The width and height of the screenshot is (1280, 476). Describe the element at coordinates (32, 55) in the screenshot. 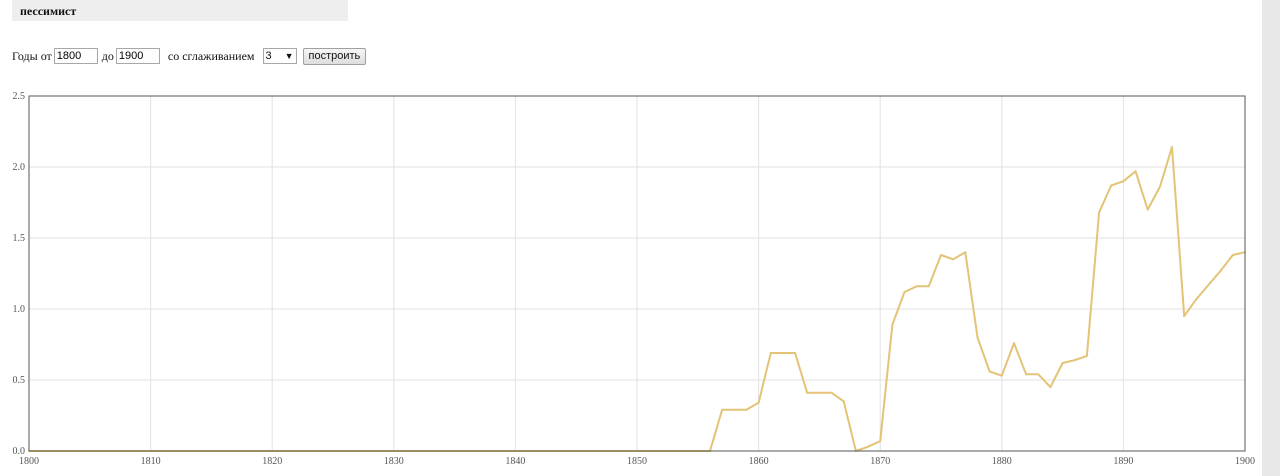

I see `years-from-label: Годы от` at that location.